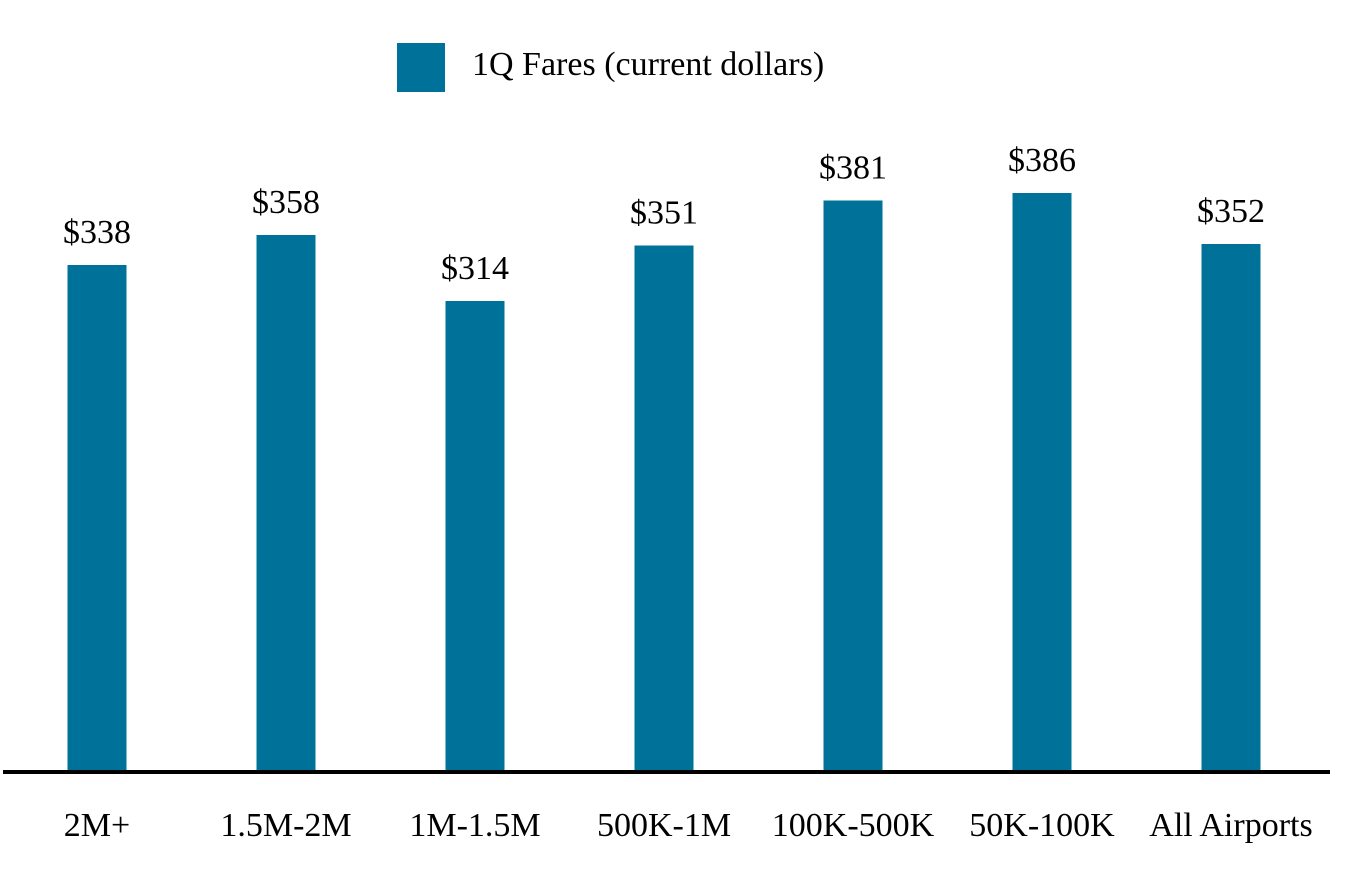  What do you see at coordinates (97, 519) in the screenshot?
I see `bar-2M+` at bounding box center [97, 519].